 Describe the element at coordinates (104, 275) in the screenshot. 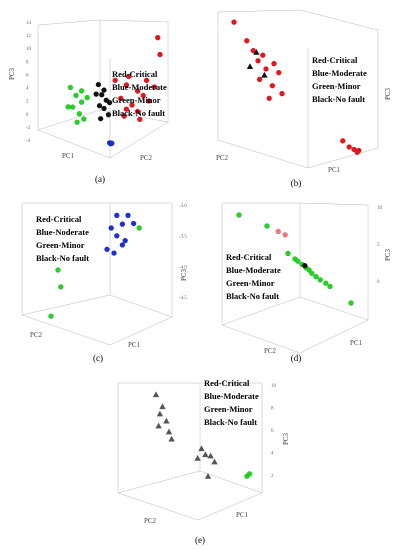

I see `panel-c-plot: -3.0 -3.5 -4.0 -4.5 PC3 PC1 PC2` at that location.